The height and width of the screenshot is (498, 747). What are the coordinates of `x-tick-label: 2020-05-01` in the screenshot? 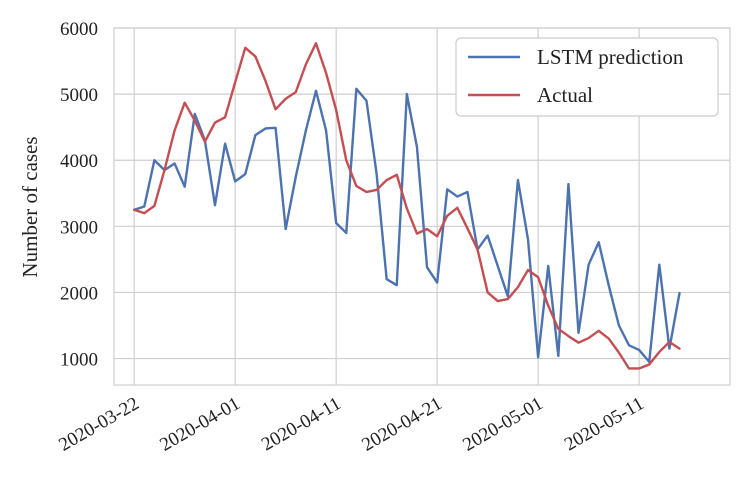 It's located at (502, 424).